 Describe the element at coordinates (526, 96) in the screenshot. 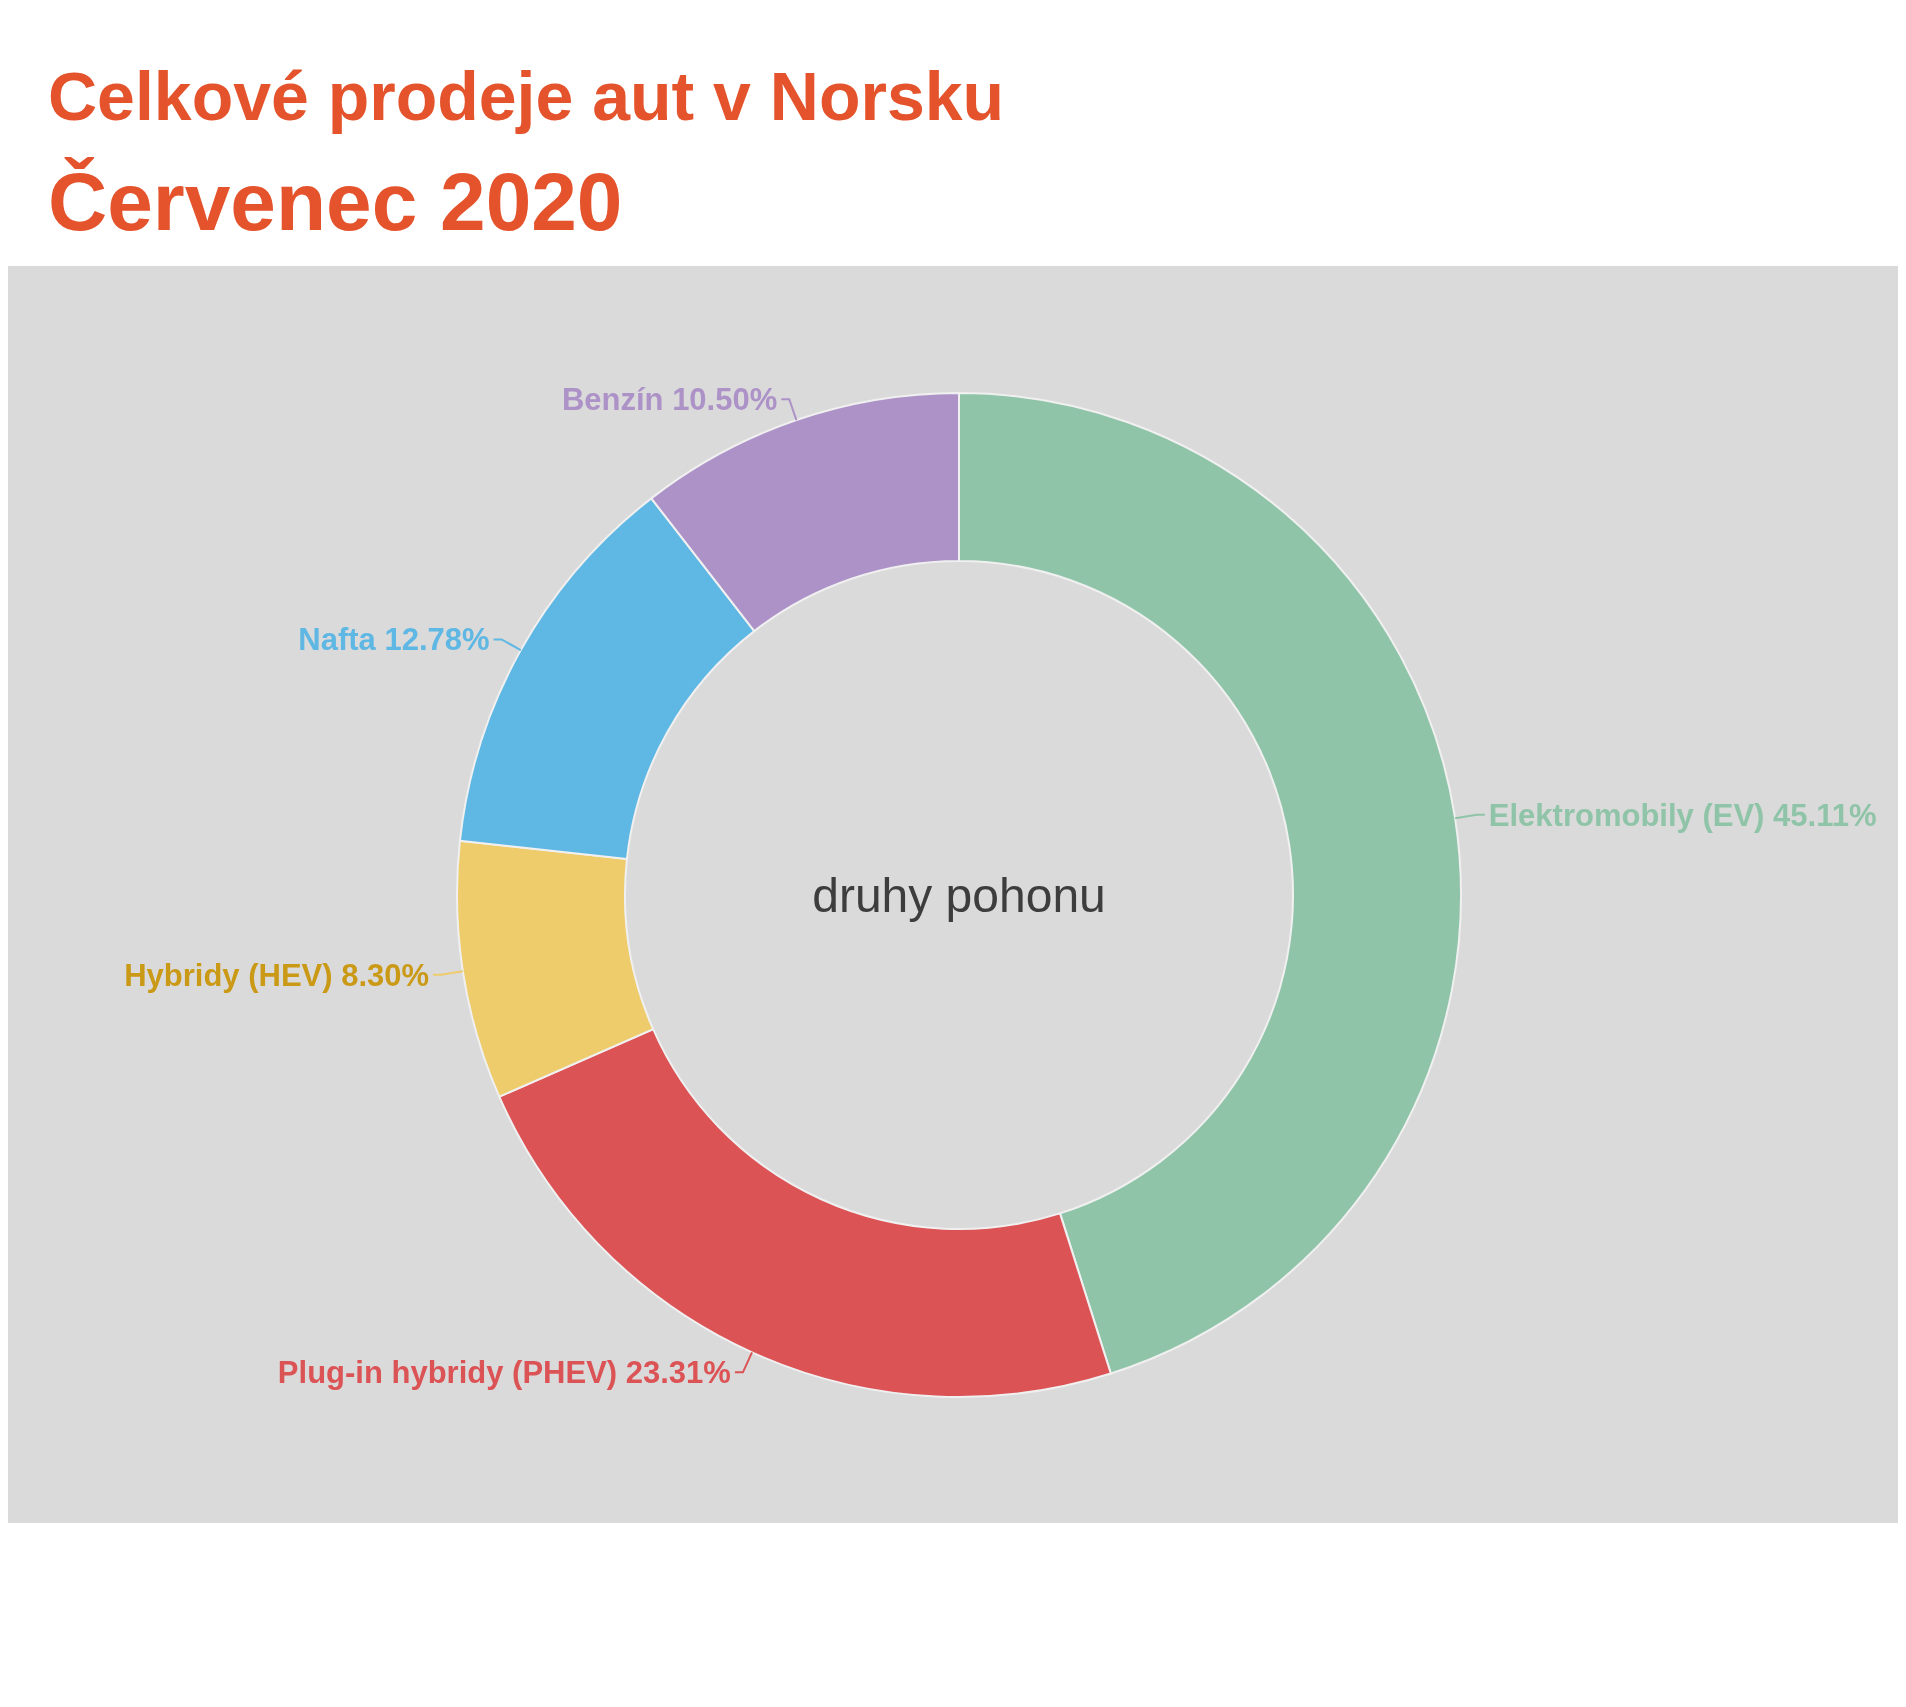

I see `chart-title: Celkové prodeje aut v Norsku` at that location.